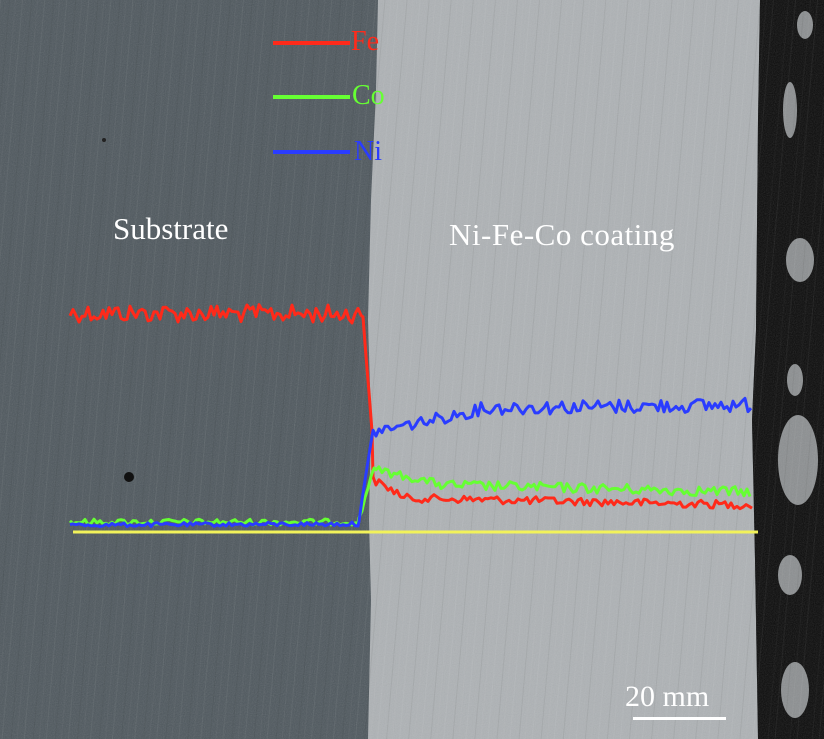  I want to click on co-linescan-trace, so click(410, 496).